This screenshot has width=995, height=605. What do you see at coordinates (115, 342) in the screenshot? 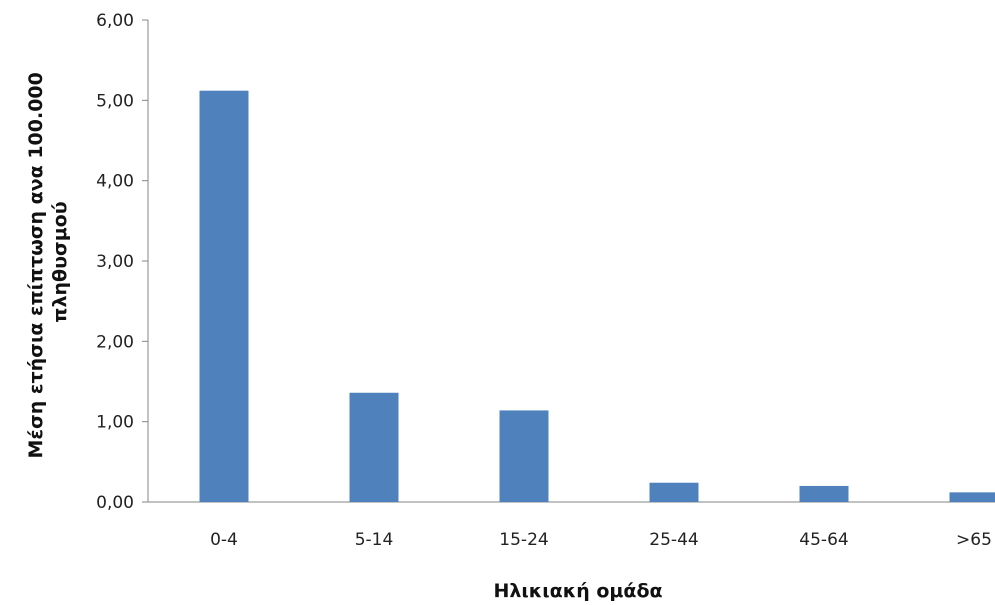
I see `y-tick-label: 2,00` at bounding box center [115, 342].